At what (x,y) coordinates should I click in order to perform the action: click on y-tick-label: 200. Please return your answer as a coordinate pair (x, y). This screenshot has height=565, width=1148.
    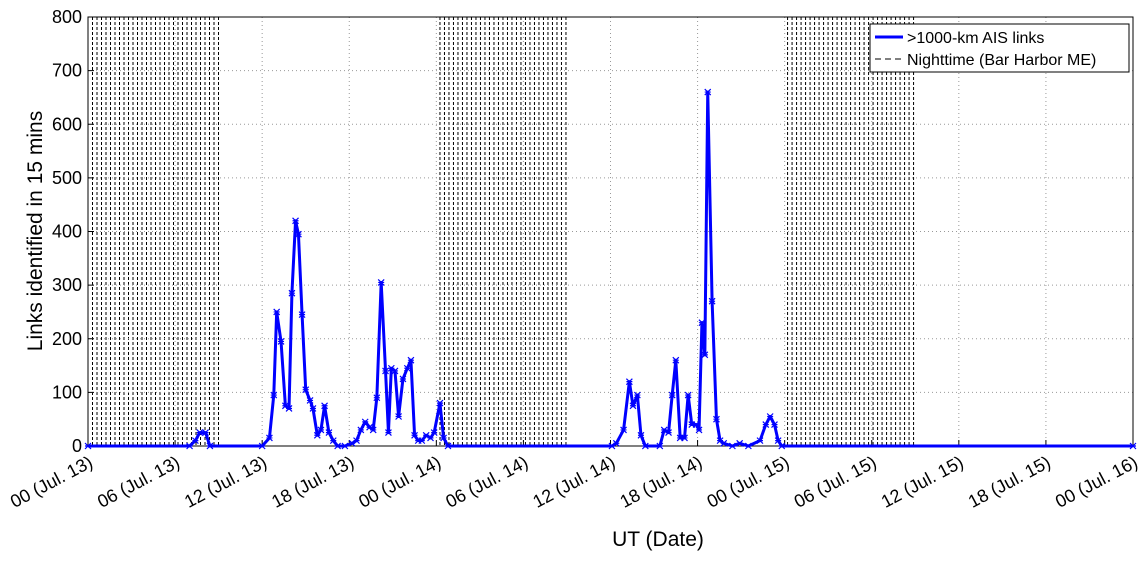
    Looking at the image, I should click on (67, 339).